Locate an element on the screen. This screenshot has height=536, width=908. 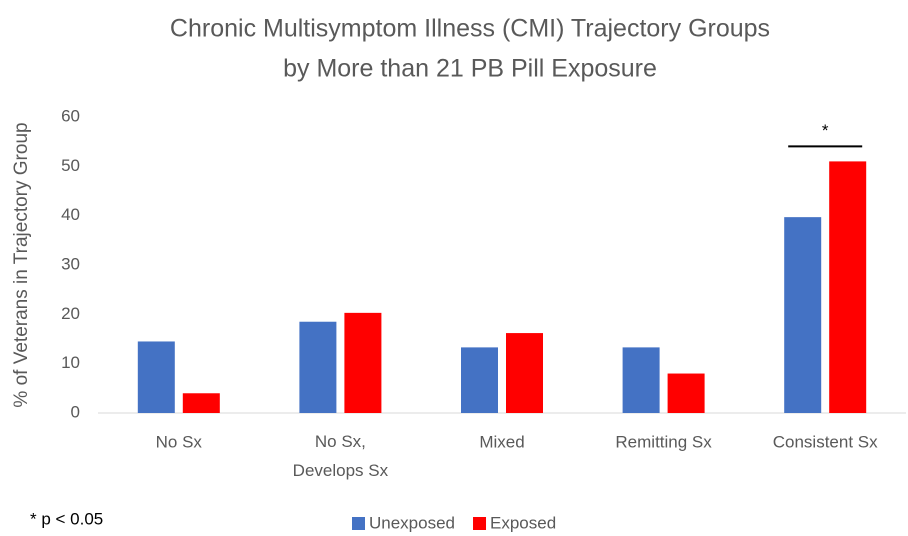
legend-label: Unexposed is located at coordinates (412, 522).